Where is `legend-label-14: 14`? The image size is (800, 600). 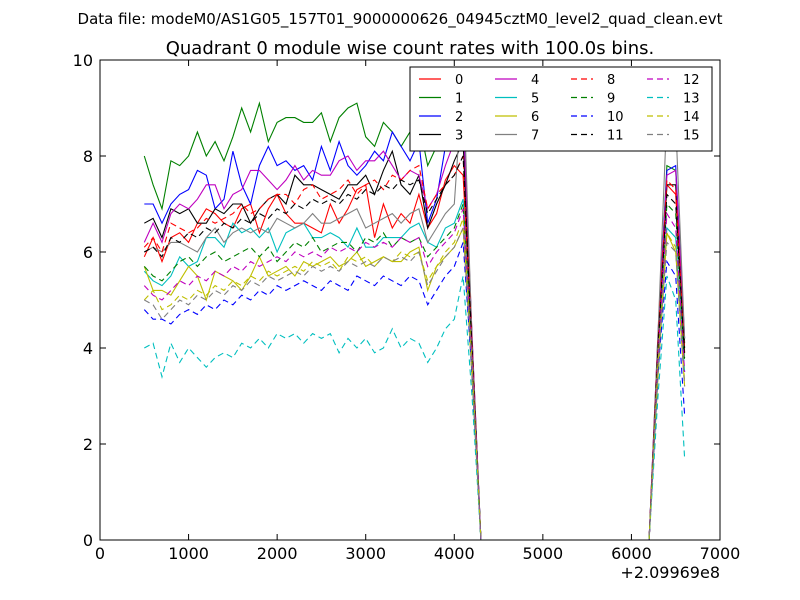 legend-label-14: 14 is located at coordinates (691, 117).